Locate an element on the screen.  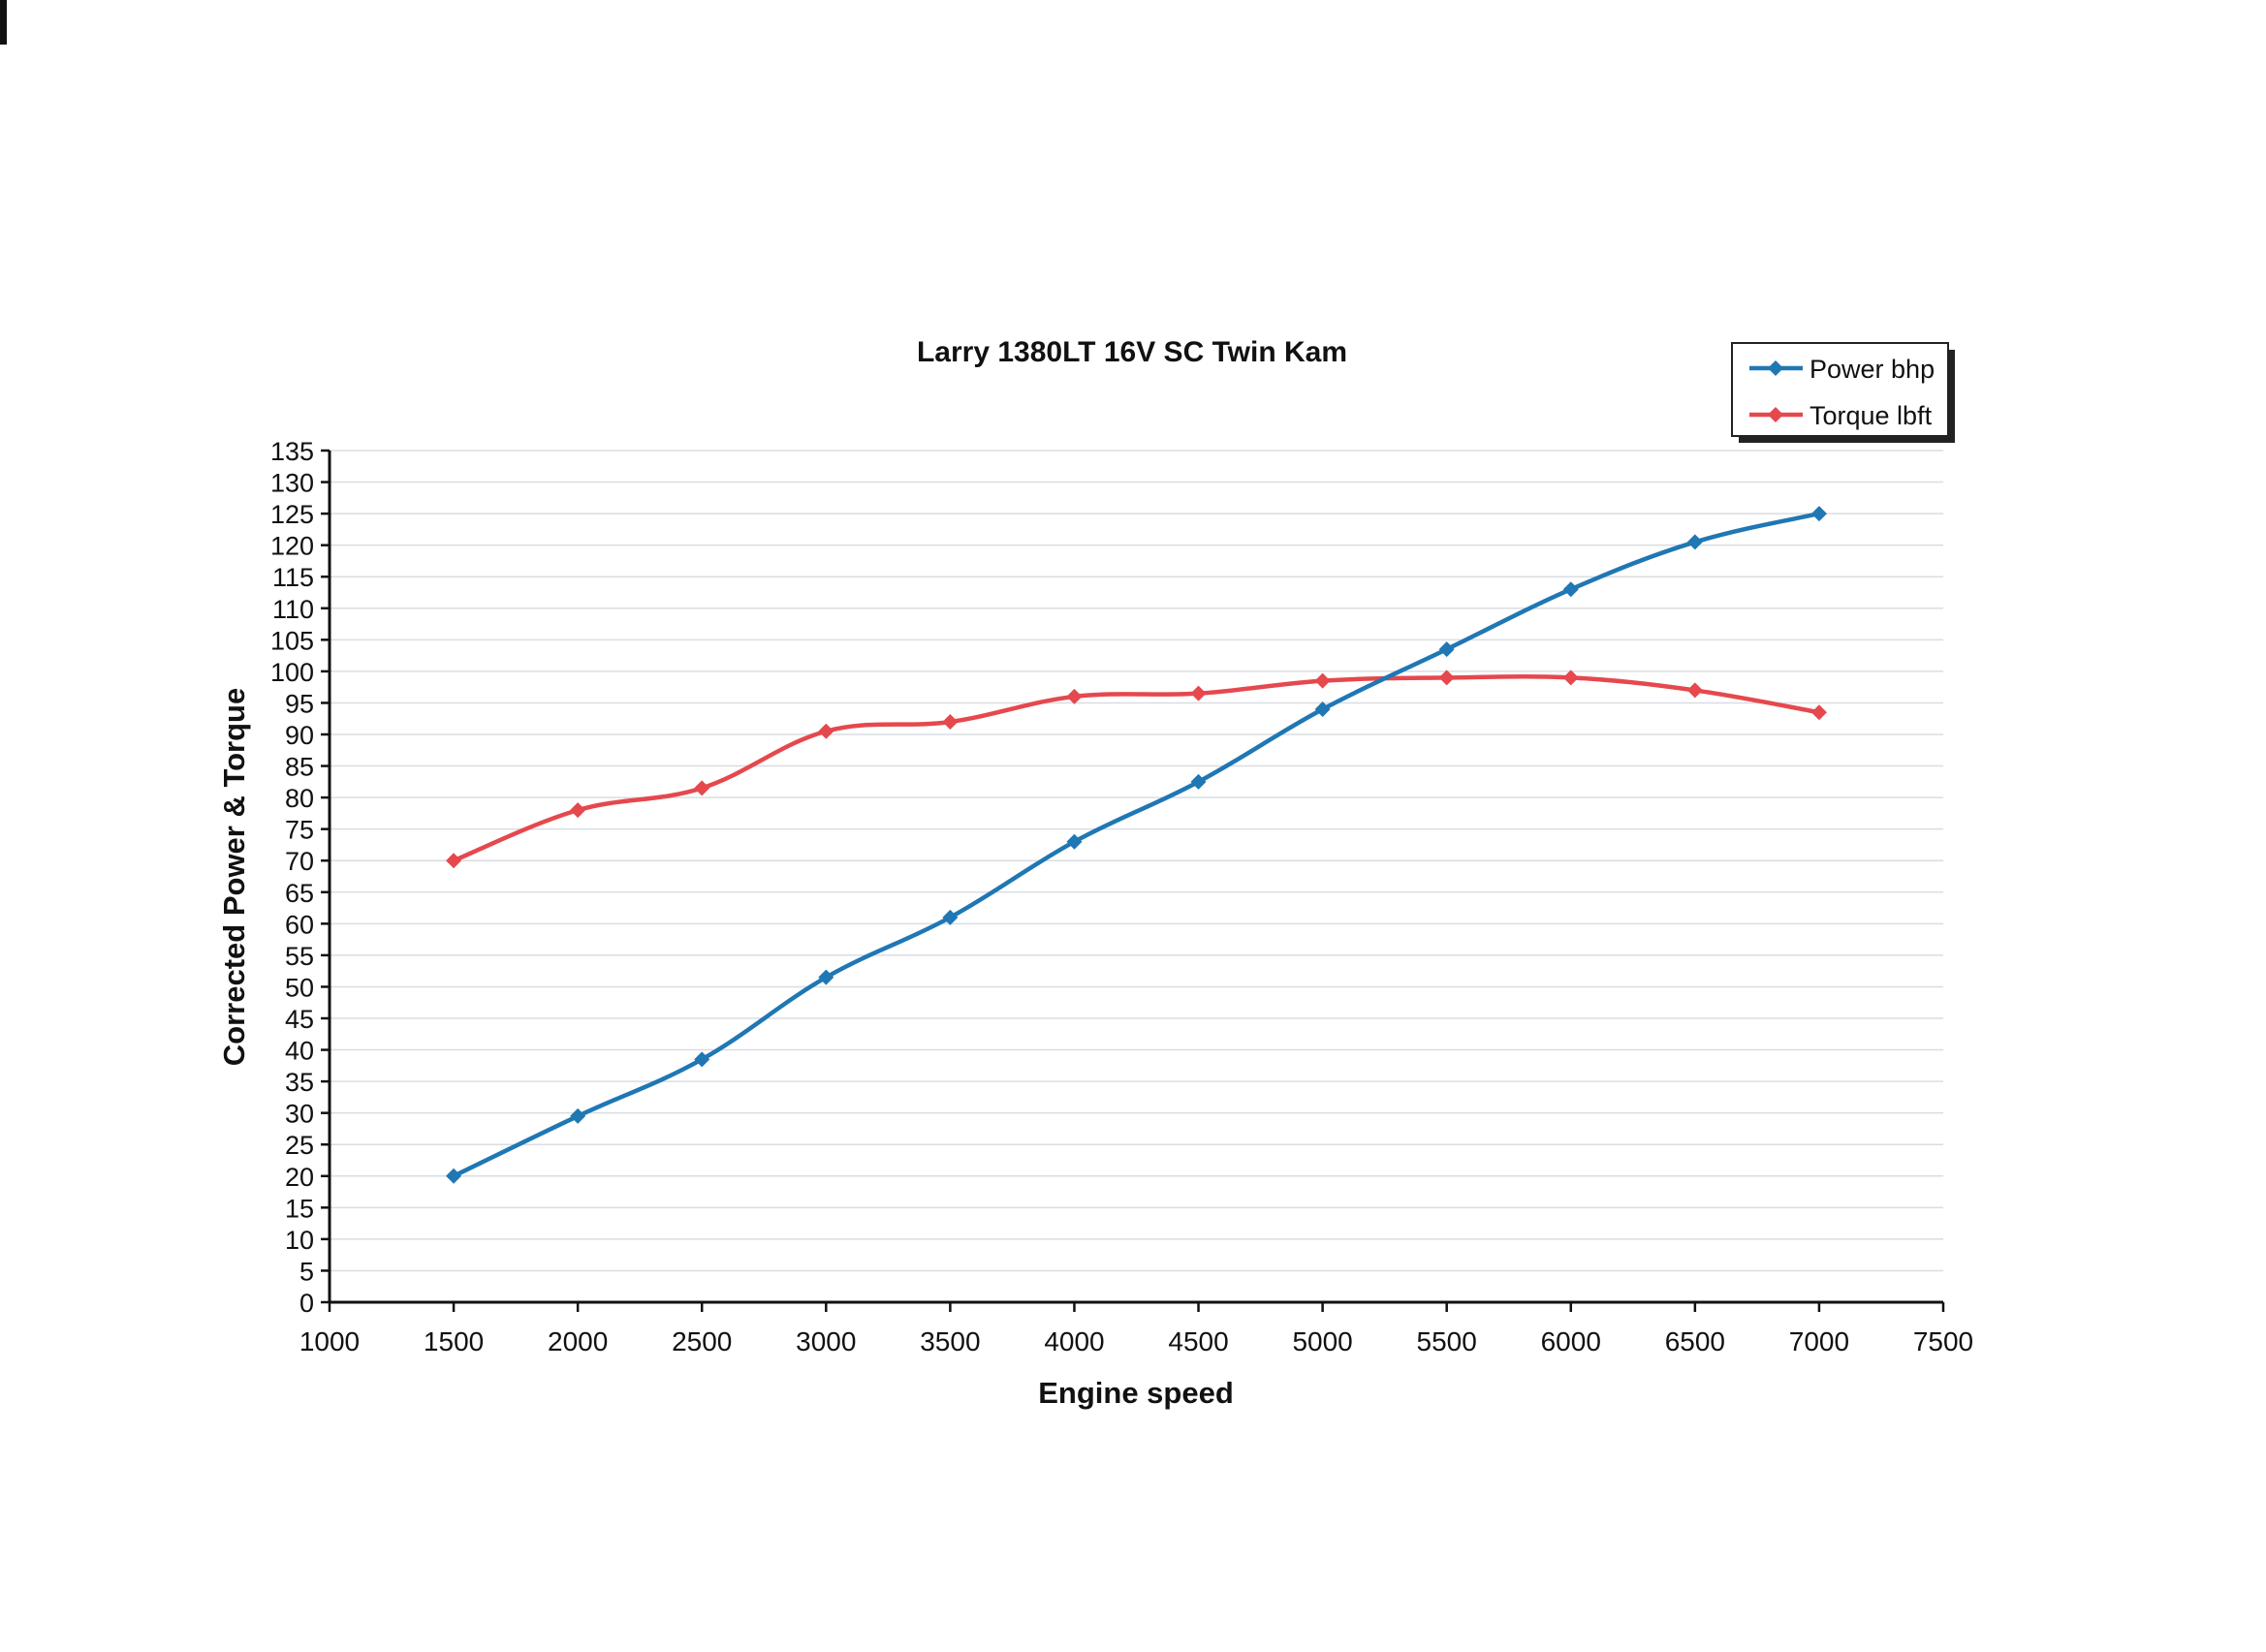
x-tick-label-1500: 1500 is located at coordinates (454, 1341).